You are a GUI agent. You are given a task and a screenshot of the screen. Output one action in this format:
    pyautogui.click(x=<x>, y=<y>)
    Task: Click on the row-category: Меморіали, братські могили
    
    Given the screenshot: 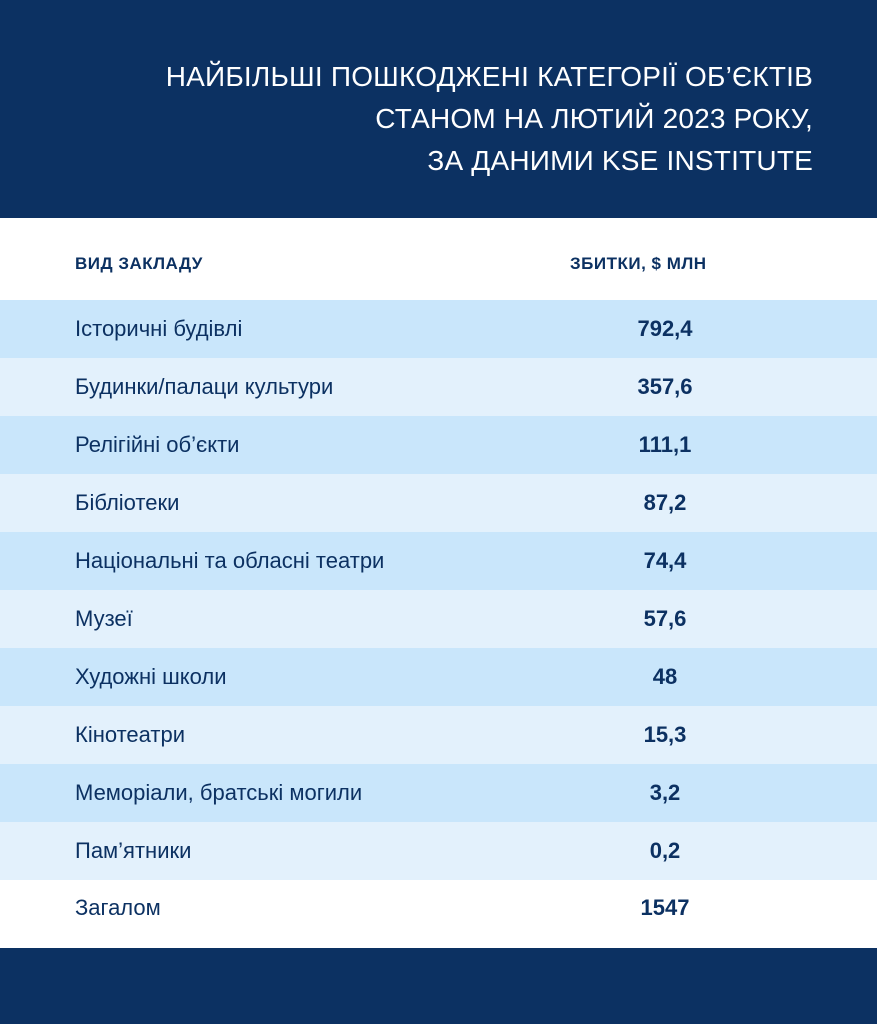 What is the action you would take?
    pyautogui.click(x=219, y=792)
    